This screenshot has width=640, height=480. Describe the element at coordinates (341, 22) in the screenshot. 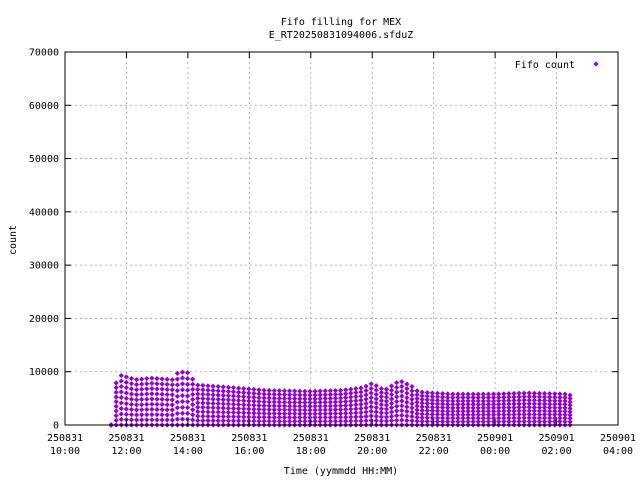

I see `chart-title-line1: Fifo filling for MEX` at that location.